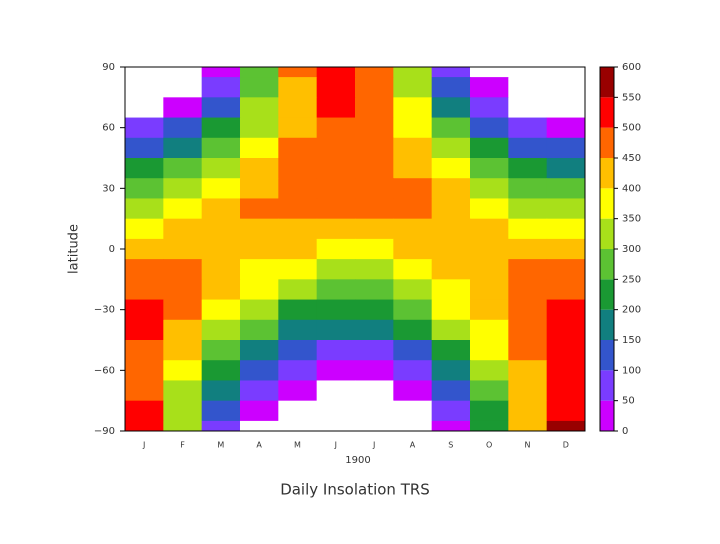 The image size is (720, 544). I want to click on y-tick-label: −60, so click(104, 370).